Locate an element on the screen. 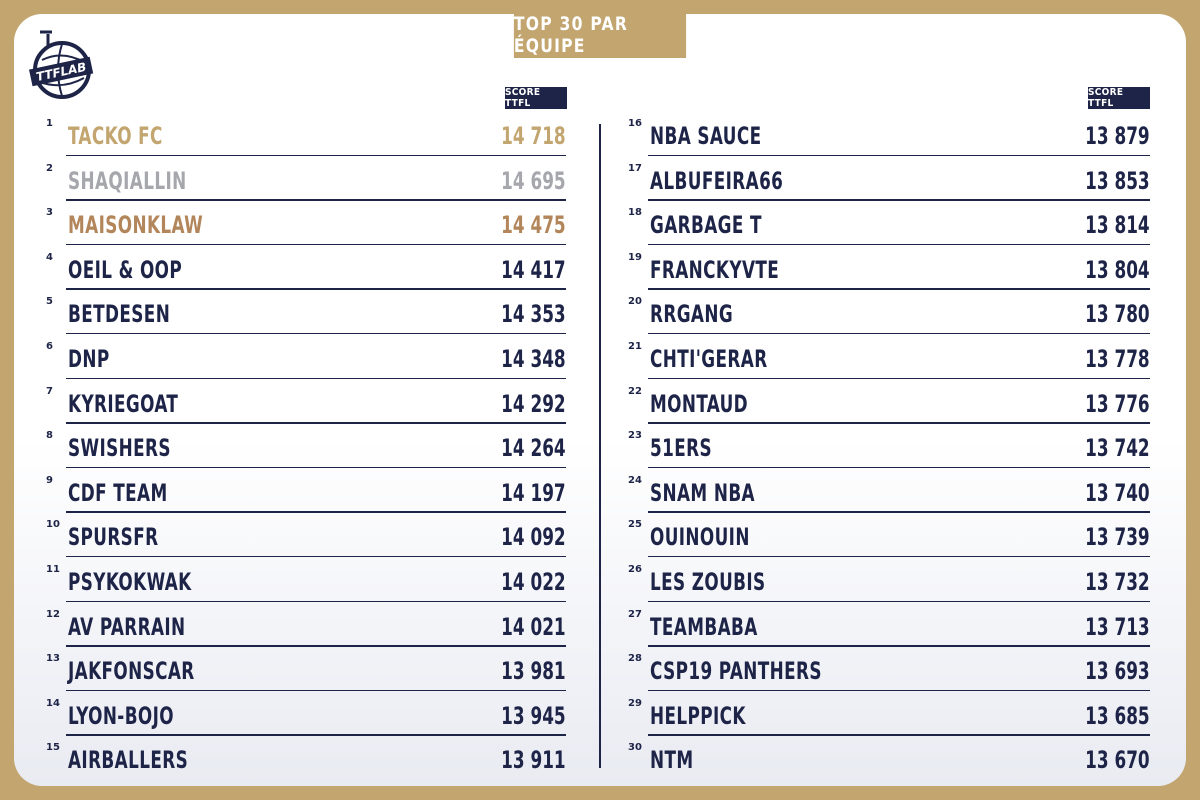 This screenshot has width=1200, height=800. team-name: AV PARRAIN is located at coordinates (127, 626).